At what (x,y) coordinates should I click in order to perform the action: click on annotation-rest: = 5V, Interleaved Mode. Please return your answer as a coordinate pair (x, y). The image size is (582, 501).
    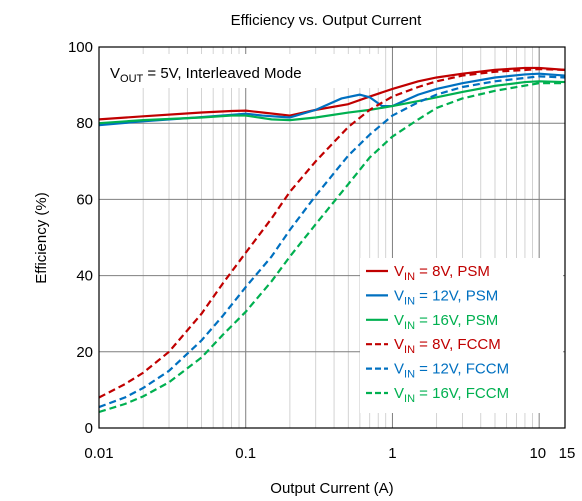
    Looking at the image, I should click on (222, 73).